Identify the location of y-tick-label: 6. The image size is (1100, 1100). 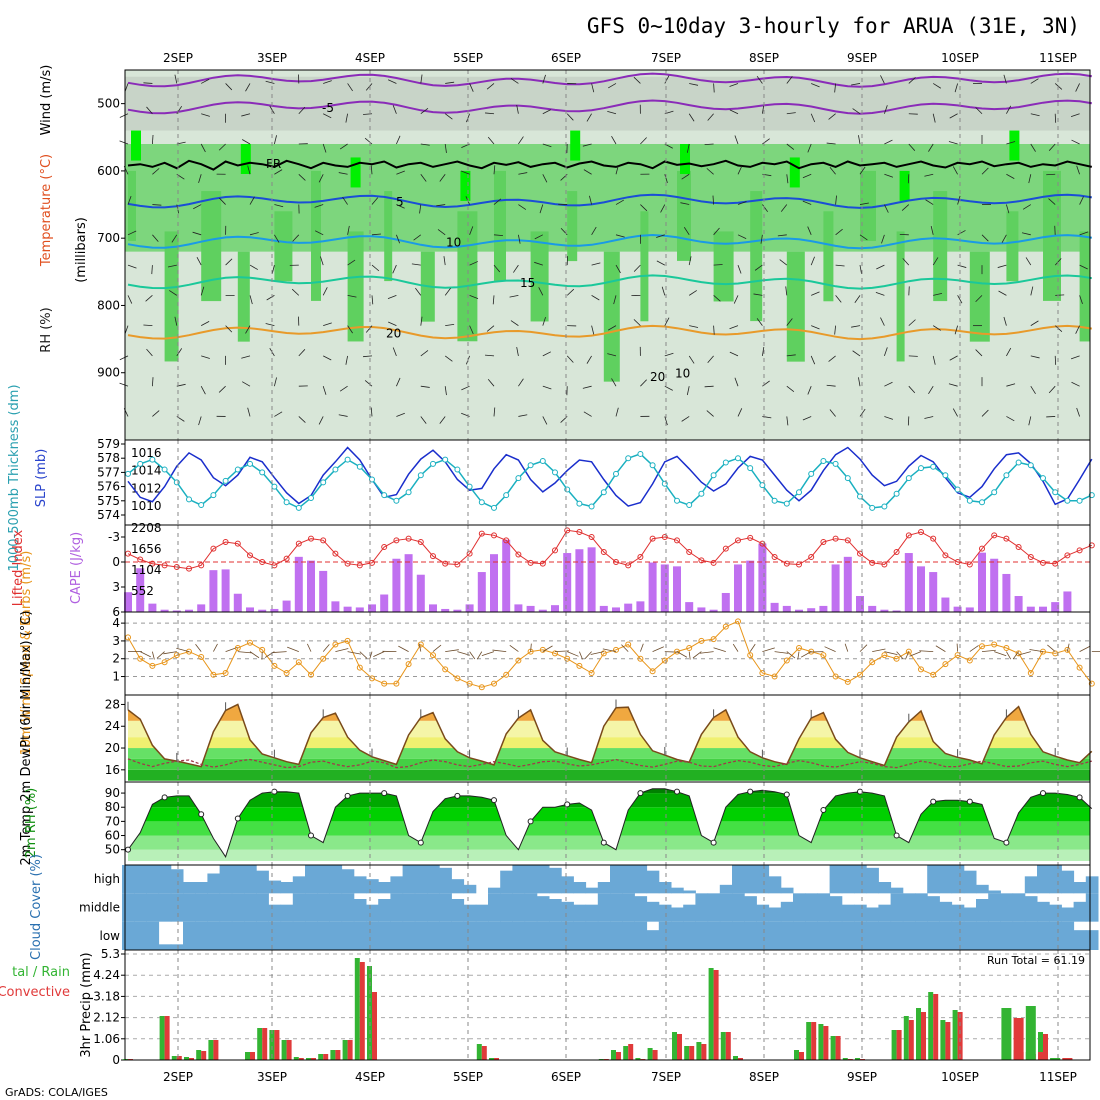
(116, 612).